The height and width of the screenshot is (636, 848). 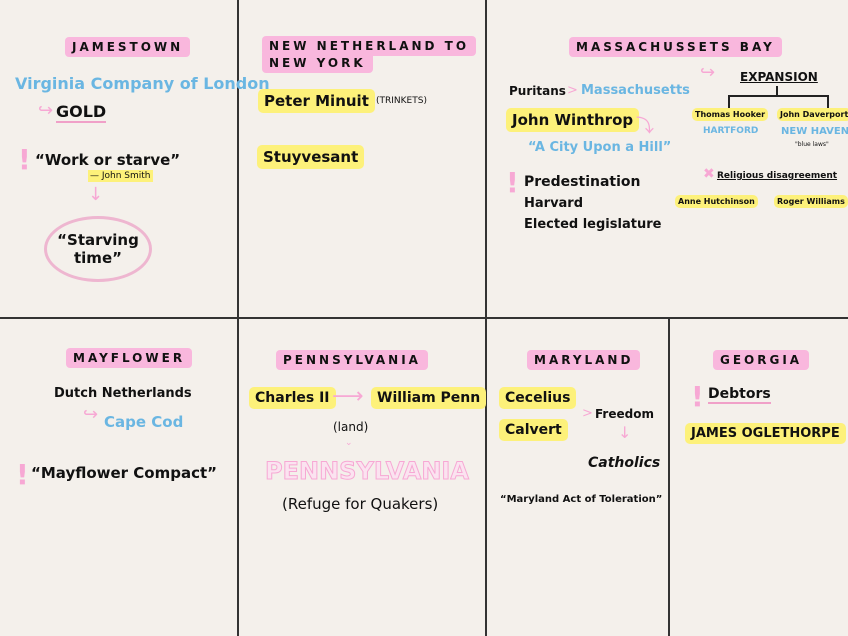 What do you see at coordinates (581, 499) in the screenshot?
I see `toleration-act: “Maryland Act of Toleration”` at bounding box center [581, 499].